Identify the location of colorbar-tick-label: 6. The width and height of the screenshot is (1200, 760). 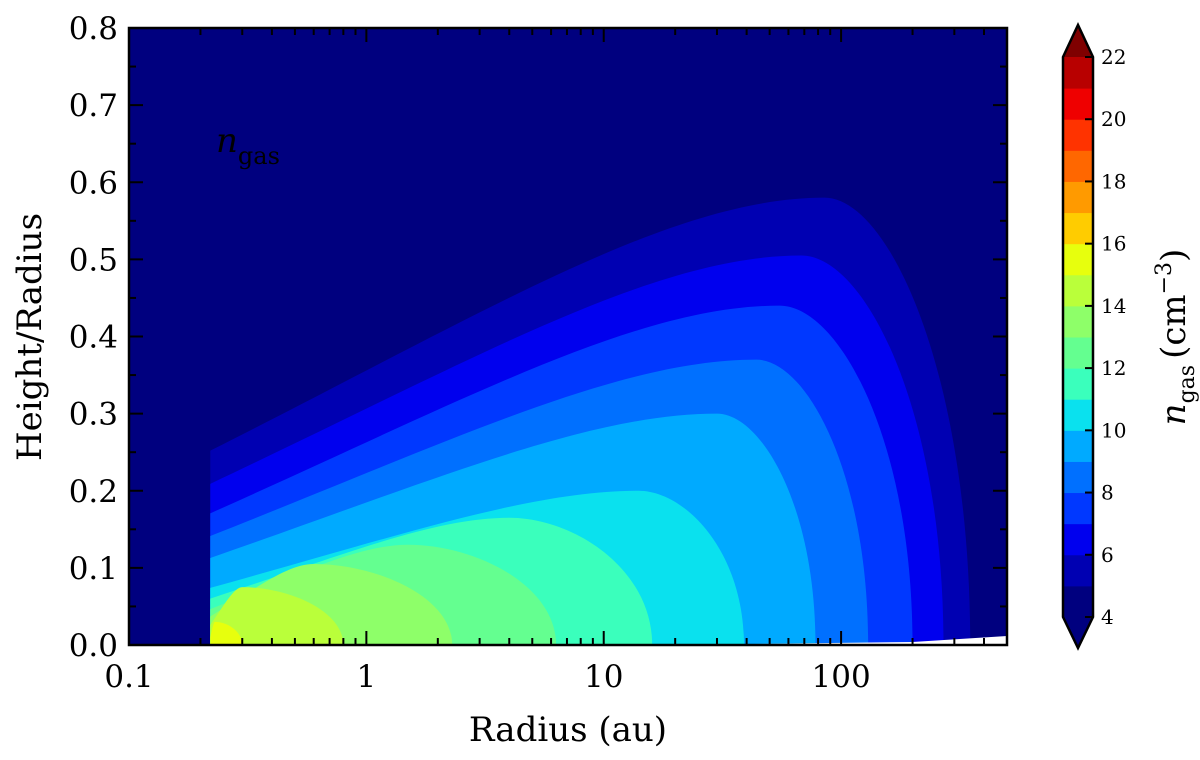
(1107, 555).